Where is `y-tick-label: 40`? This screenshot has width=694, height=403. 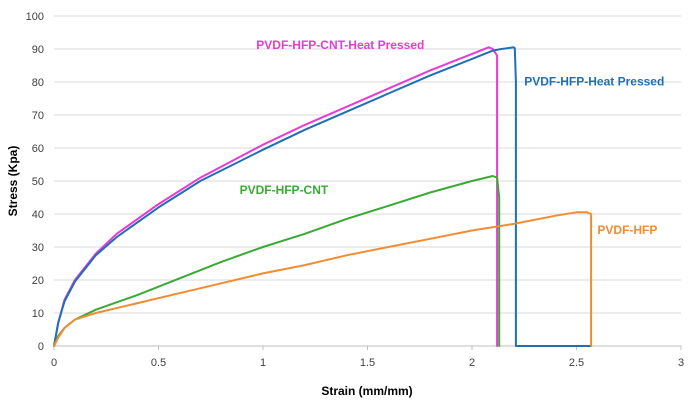
y-tick-label: 40 is located at coordinates (38, 215).